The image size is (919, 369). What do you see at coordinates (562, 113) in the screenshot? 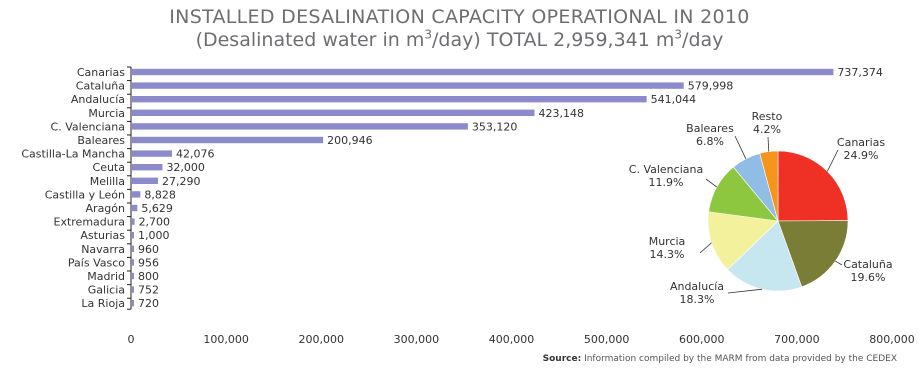
I see `value-label: 423,148` at bounding box center [562, 113].